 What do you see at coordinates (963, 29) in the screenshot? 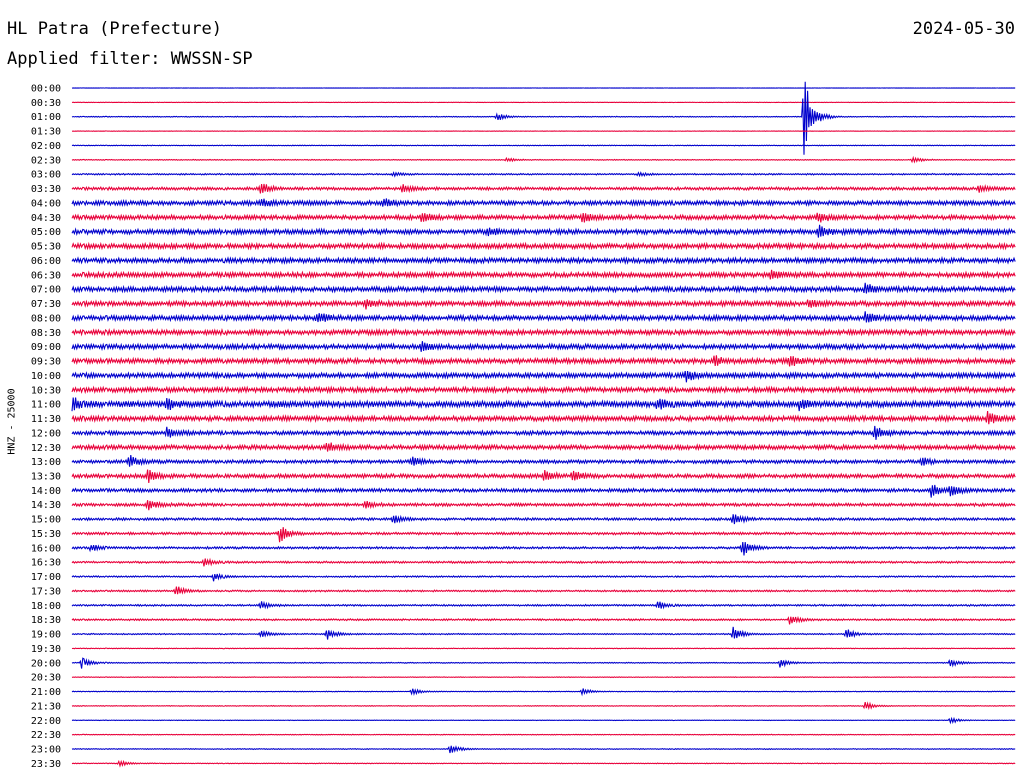
I see `record-date: 2024-05-30` at bounding box center [963, 29].